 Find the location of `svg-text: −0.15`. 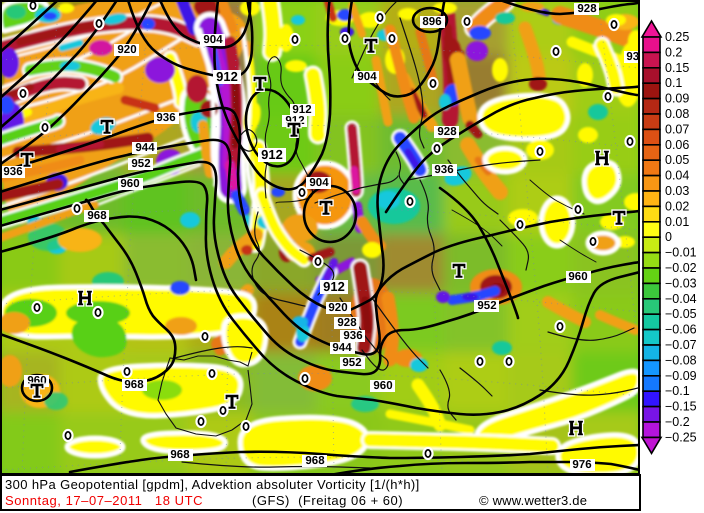

svg-text: −0.15 is located at coordinates (681, 407).